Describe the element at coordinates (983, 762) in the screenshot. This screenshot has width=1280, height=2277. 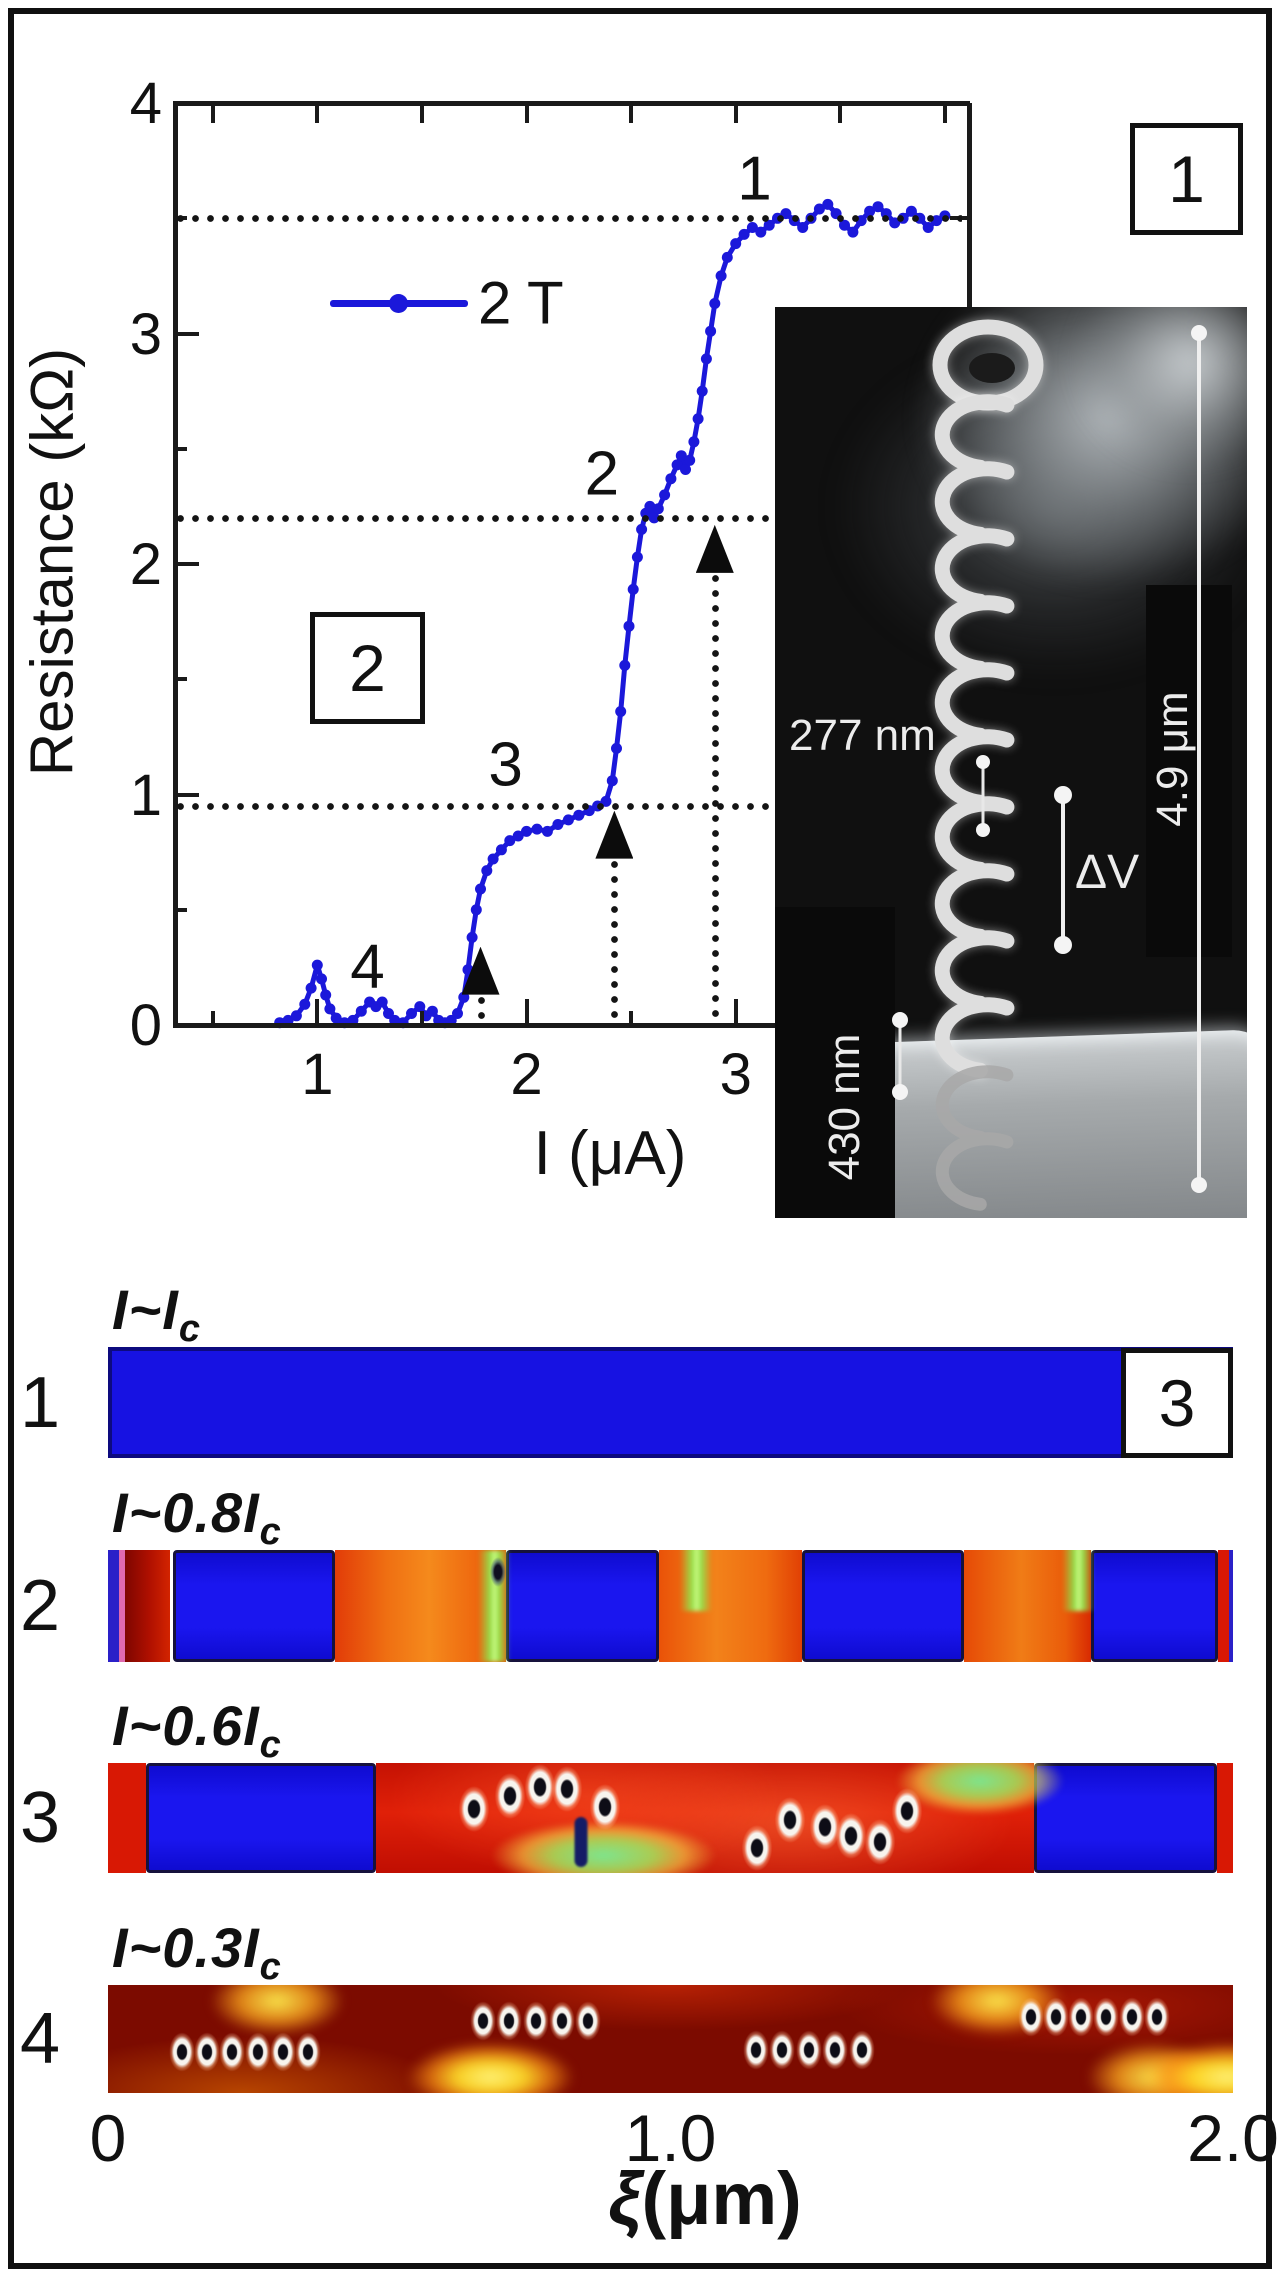
I see `pitch-top-dot` at that location.